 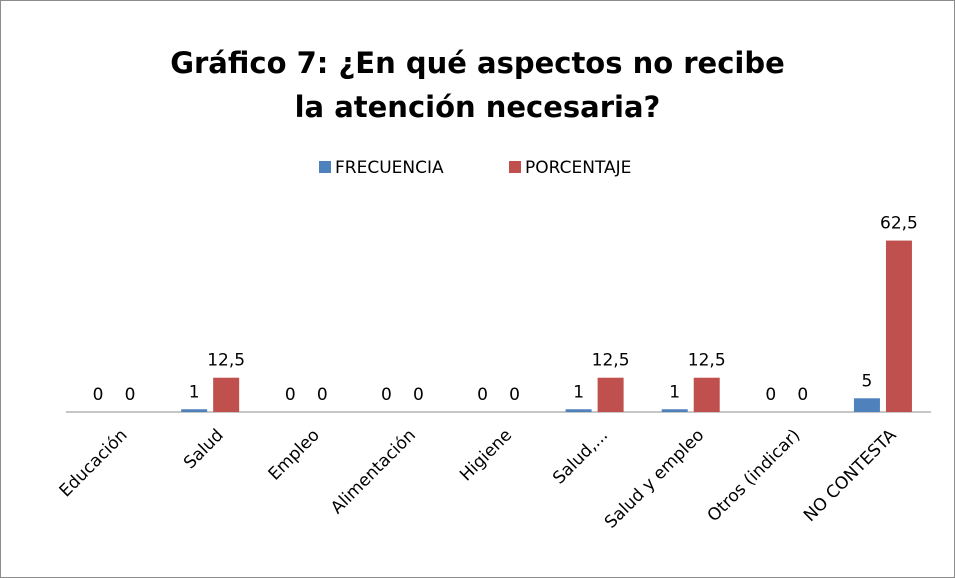 What do you see at coordinates (294, 454) in the screenshot?
I see `x-tick-label: Empleo` at bounding box center [294, 454].